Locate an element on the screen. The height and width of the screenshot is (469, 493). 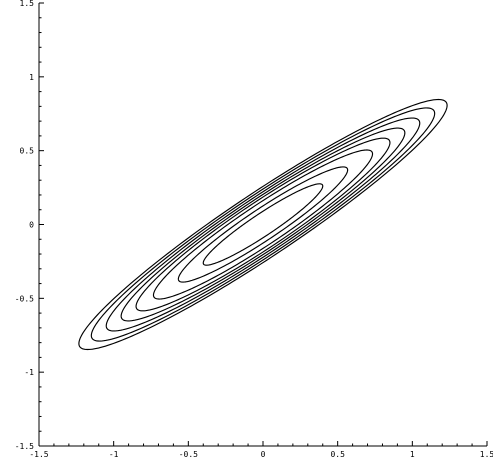
y-tick-label: -0.5 is located at coordinates (24, 298).